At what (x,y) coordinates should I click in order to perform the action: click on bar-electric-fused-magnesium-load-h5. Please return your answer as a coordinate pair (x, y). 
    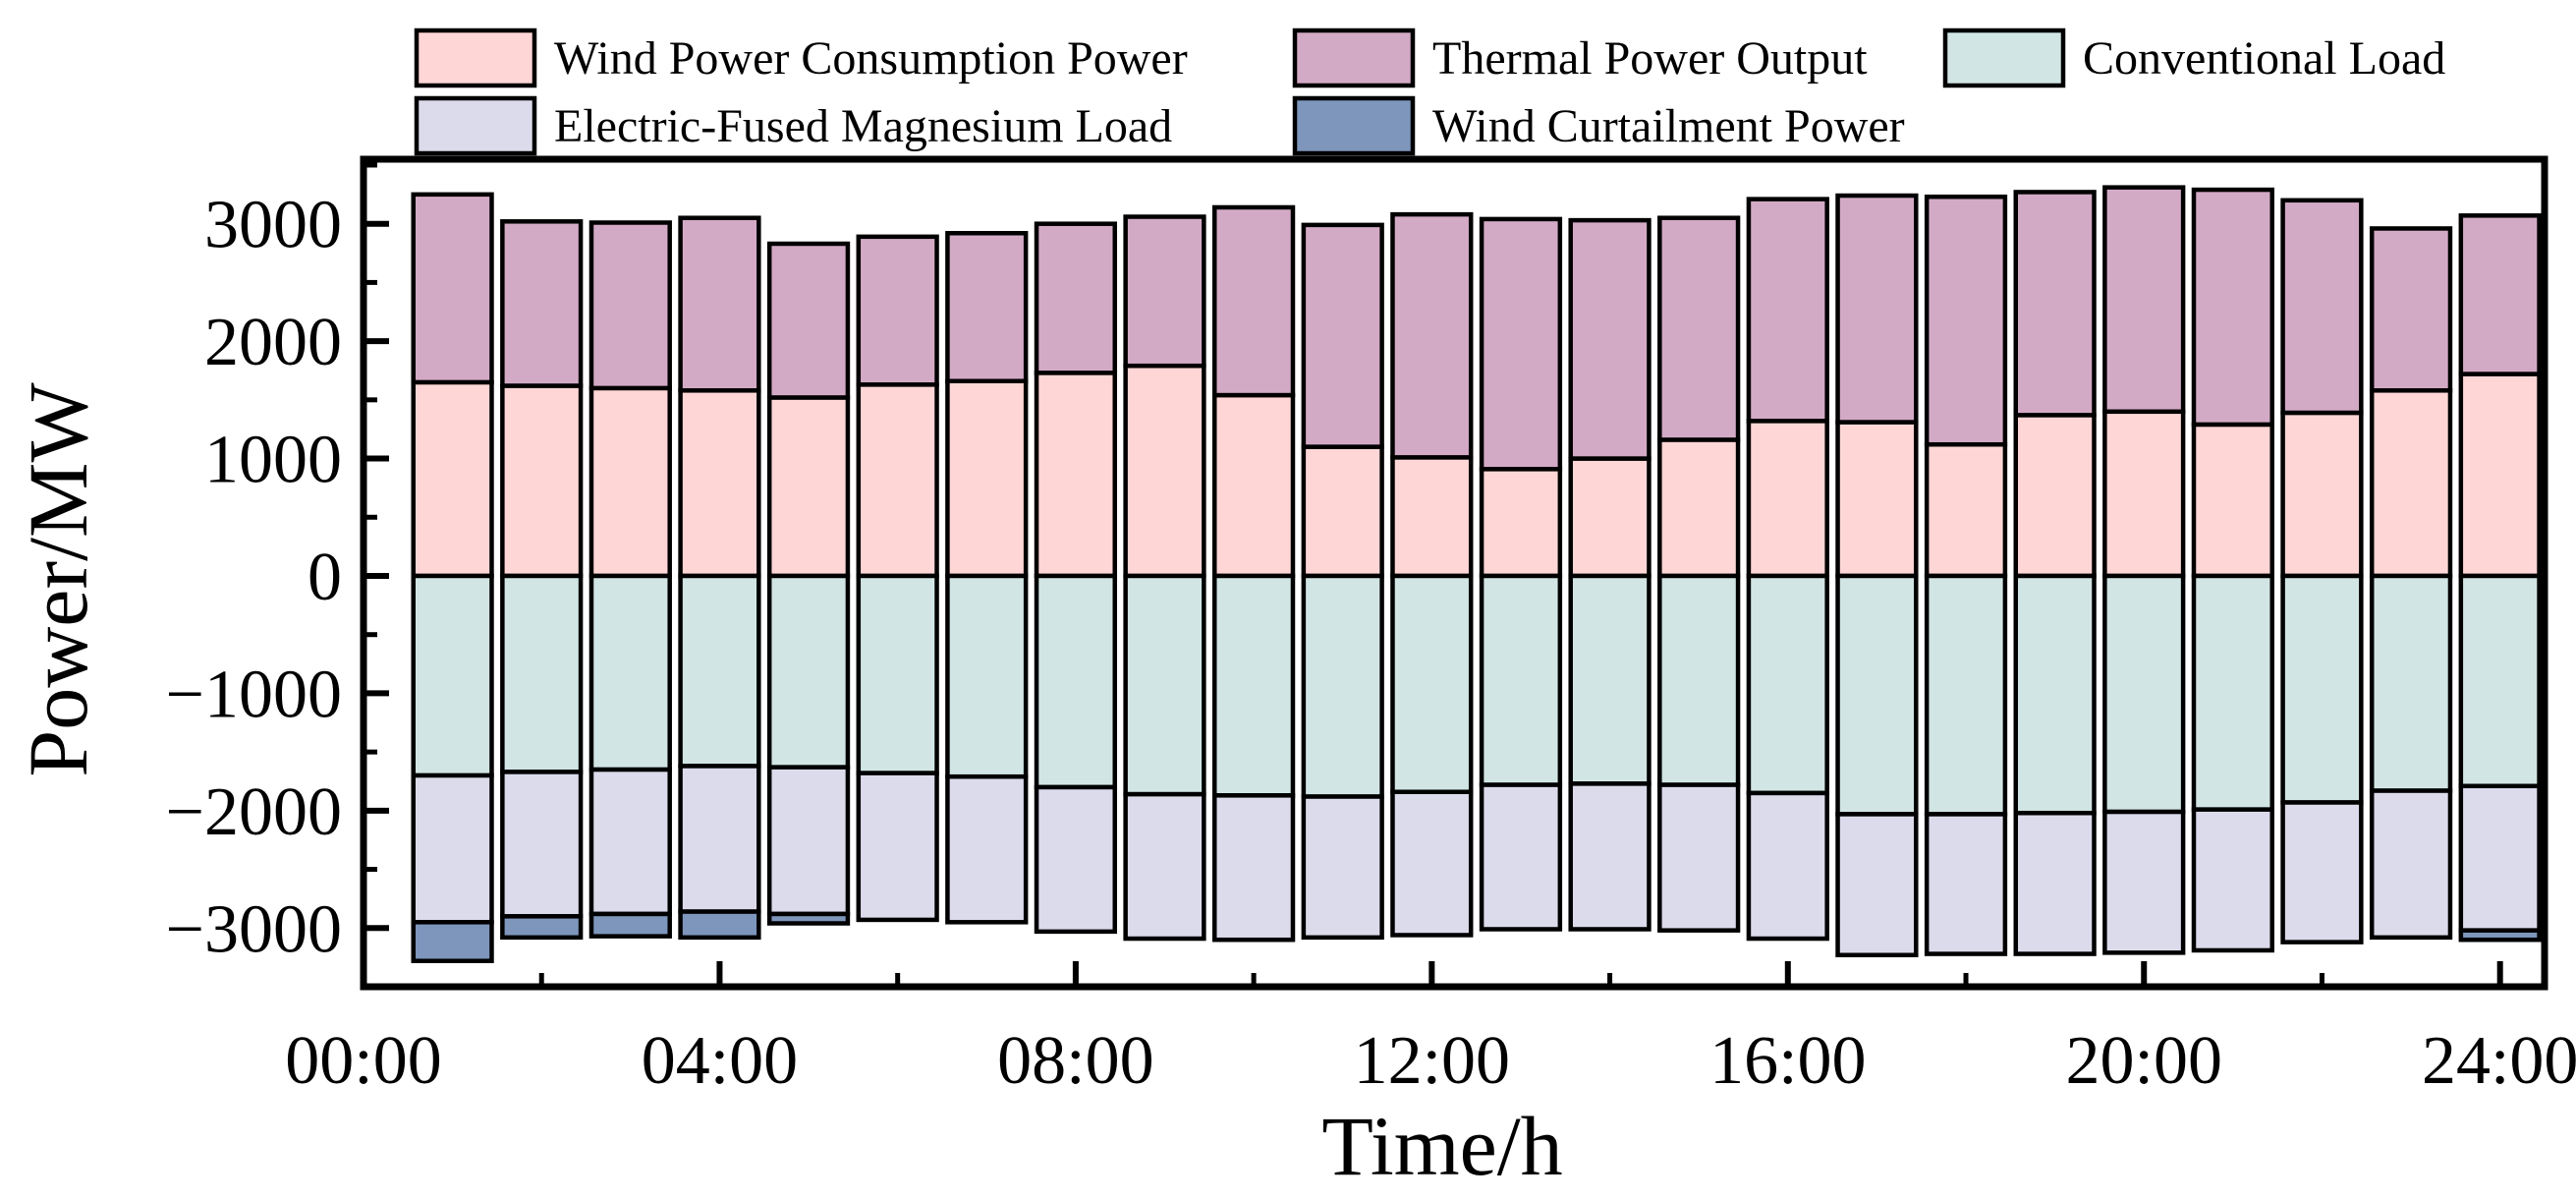
    Looking at the image, I should click on (808, 841).